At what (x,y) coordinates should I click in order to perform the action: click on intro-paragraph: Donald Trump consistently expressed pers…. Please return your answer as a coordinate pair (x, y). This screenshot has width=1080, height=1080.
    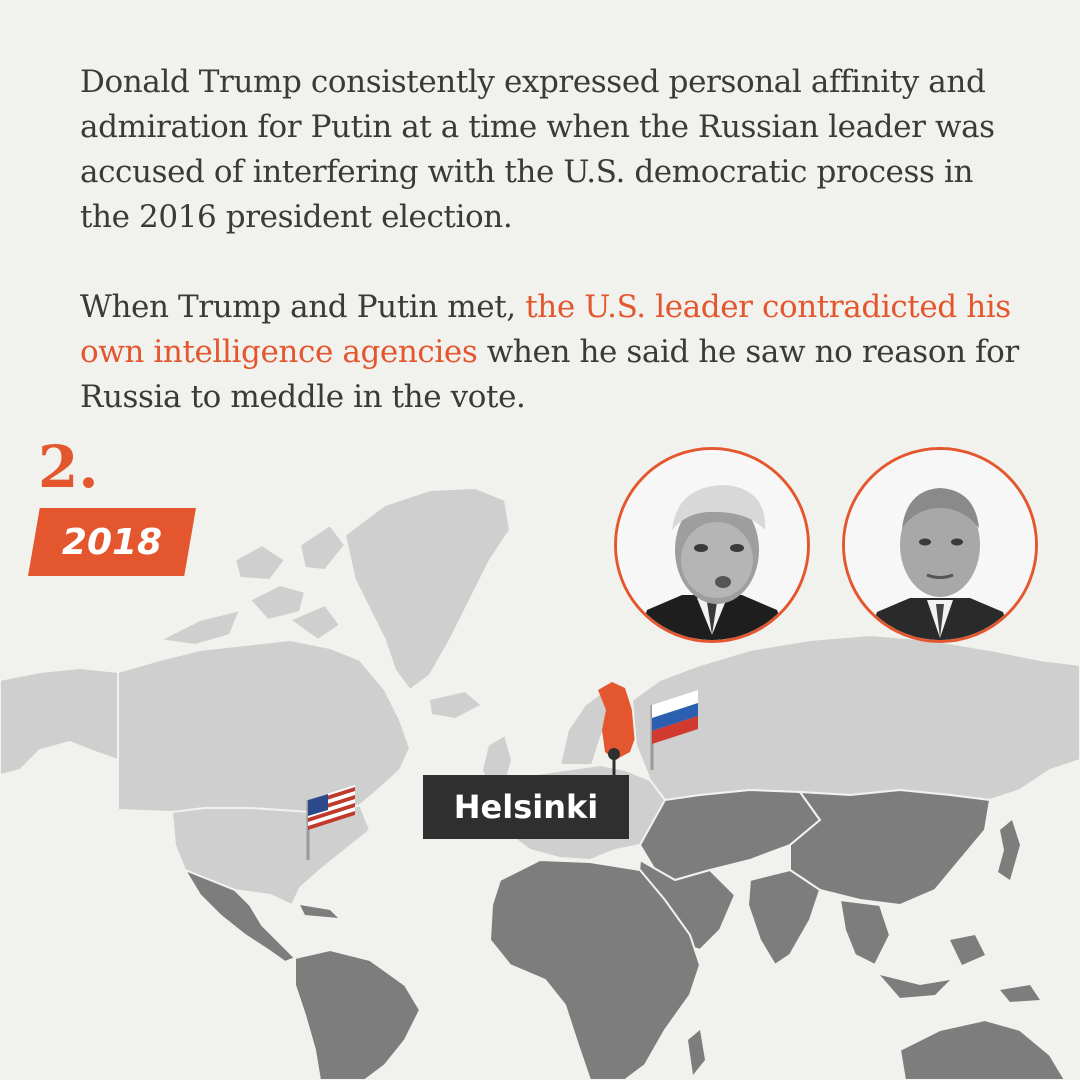
    Looking at the image, I should click on (537, 149).